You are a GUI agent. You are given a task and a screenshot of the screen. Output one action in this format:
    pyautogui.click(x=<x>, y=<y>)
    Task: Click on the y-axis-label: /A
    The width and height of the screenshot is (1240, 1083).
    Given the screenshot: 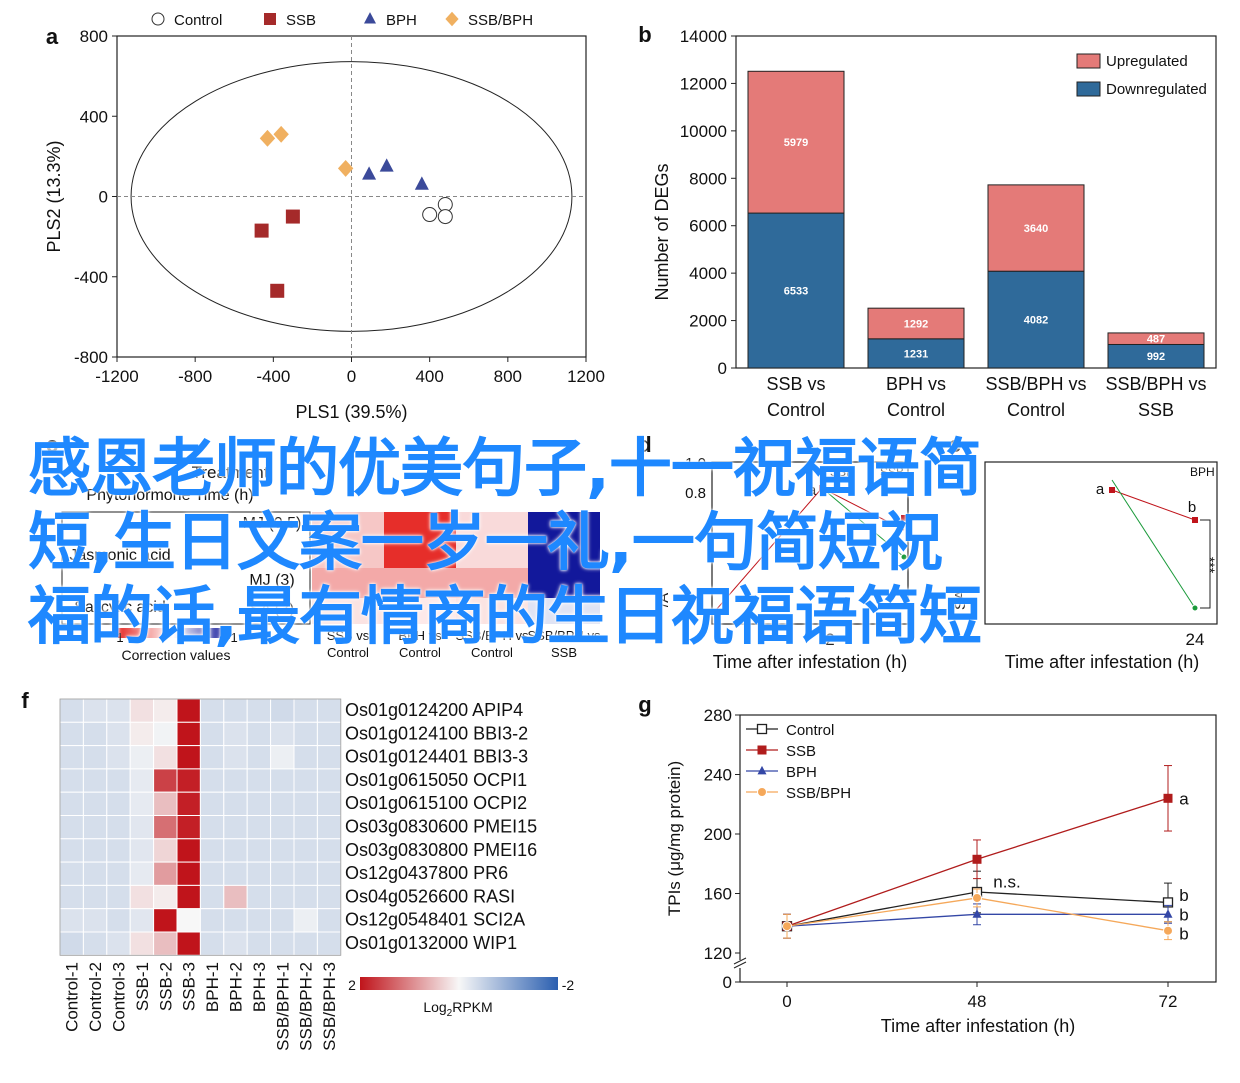 What is the action you would take?
    pyautogui.click(x=663, y=600)
    